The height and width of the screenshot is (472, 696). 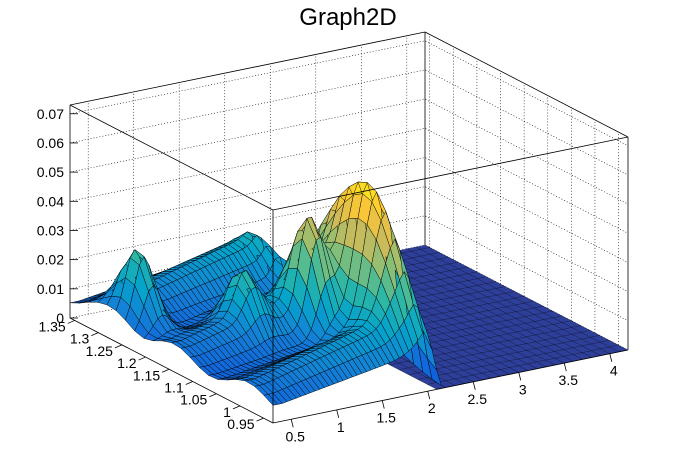 What do you see at coordinates (434, 372) in the screenshot?
I see `surface-cell` at bounding box center [434, 372].